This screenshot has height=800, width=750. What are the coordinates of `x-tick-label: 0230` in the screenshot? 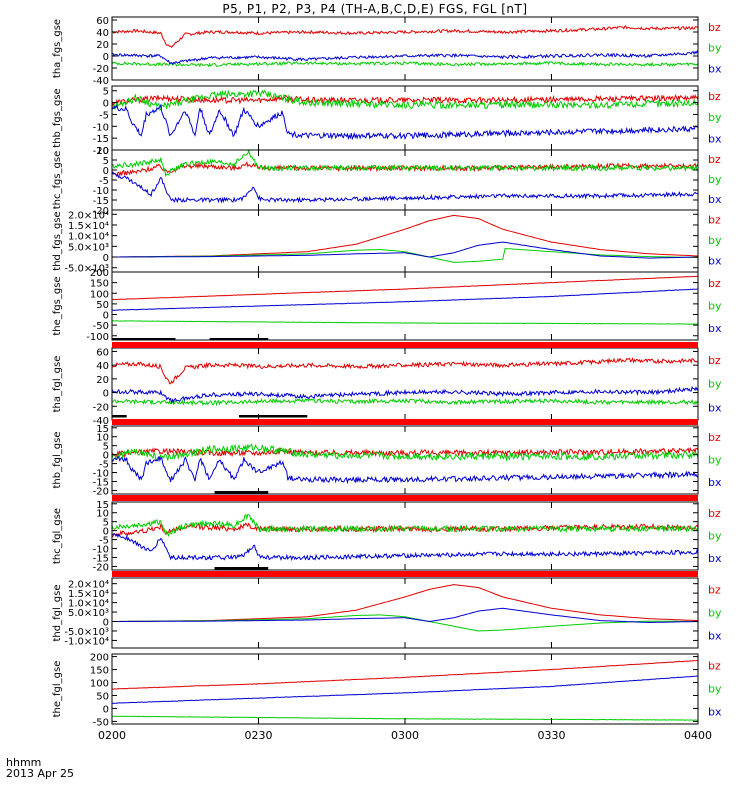 It's located at (259, 735).